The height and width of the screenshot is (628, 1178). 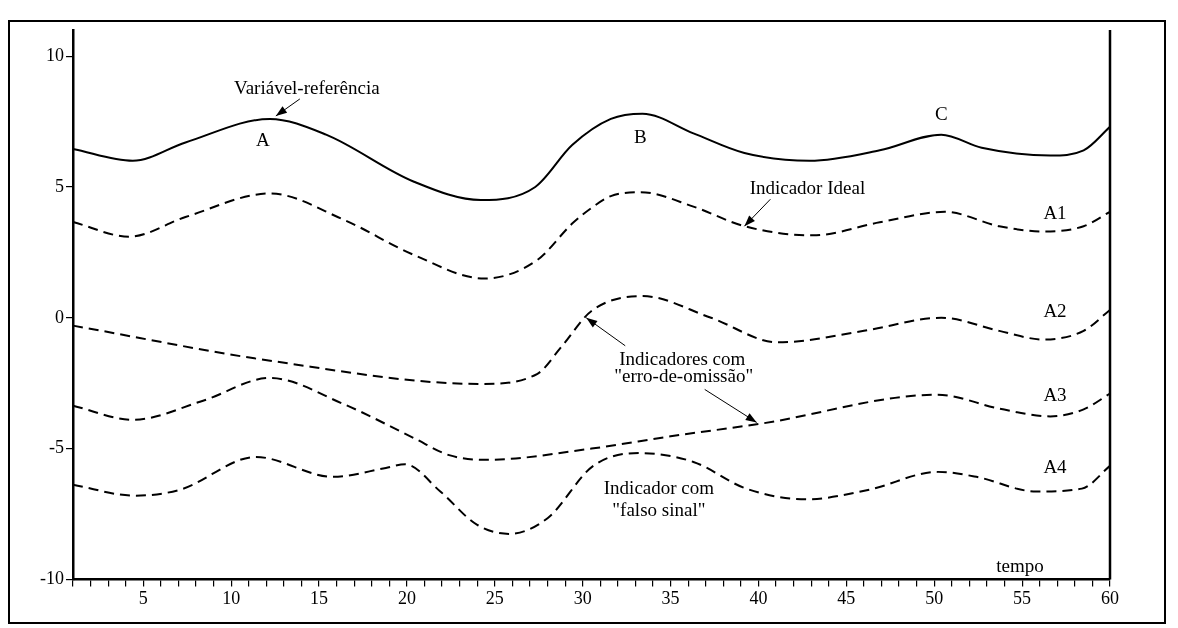 What do you see at coordinates (659, 509) in the screenshot?
I see `annotation: "falso sinal"` at bounding box center [659, 509].